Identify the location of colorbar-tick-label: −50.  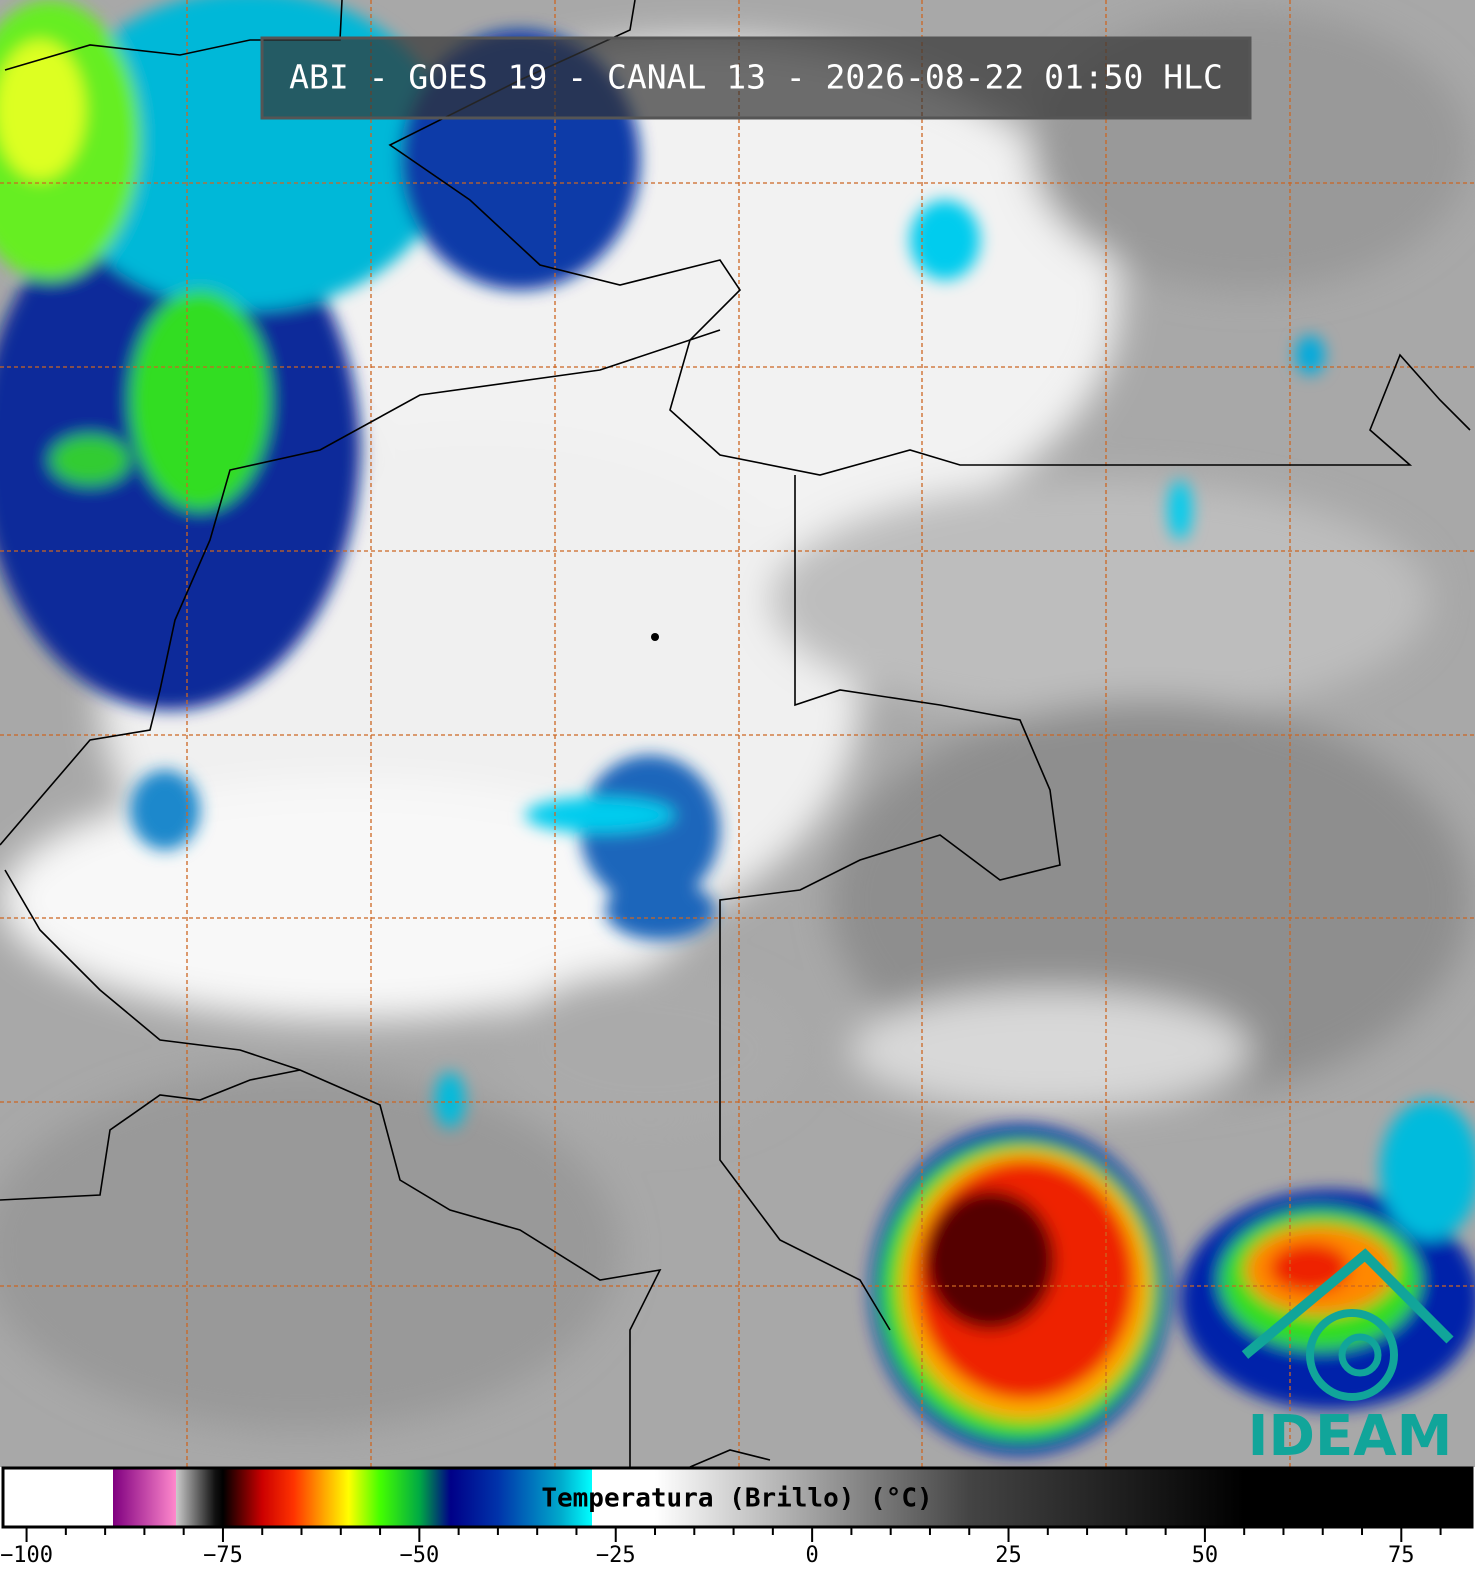
(419, 1555).